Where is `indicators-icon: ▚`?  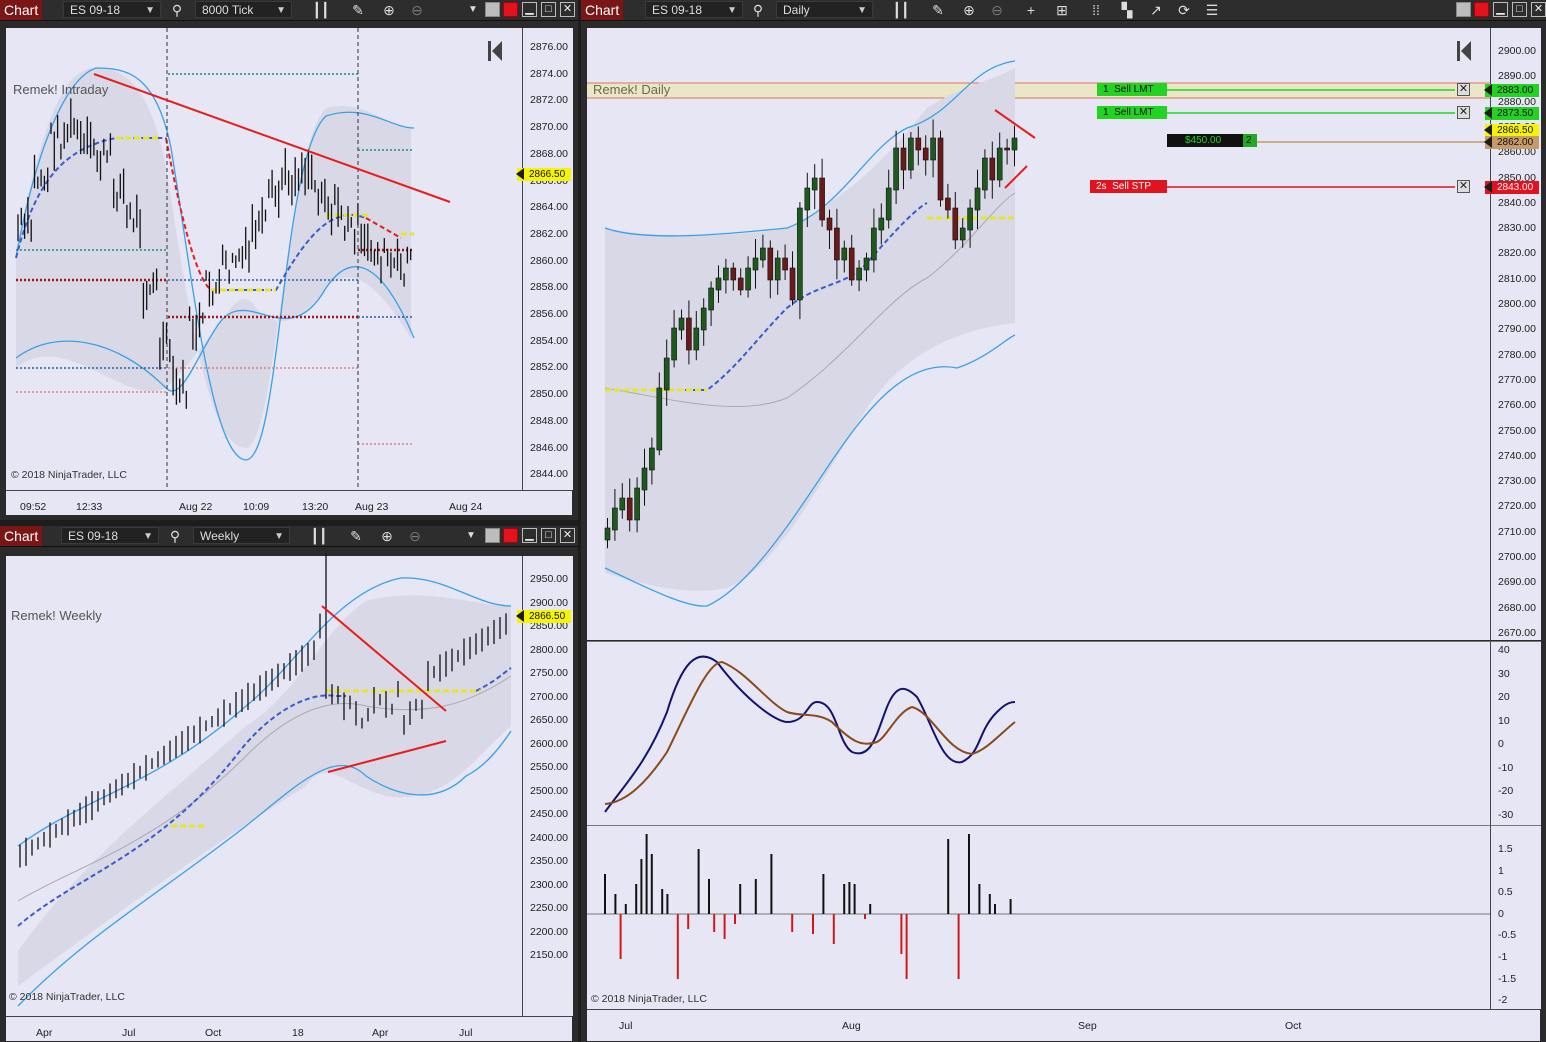
indicators-icon: ▚ is located at coordinates (1127, 10).